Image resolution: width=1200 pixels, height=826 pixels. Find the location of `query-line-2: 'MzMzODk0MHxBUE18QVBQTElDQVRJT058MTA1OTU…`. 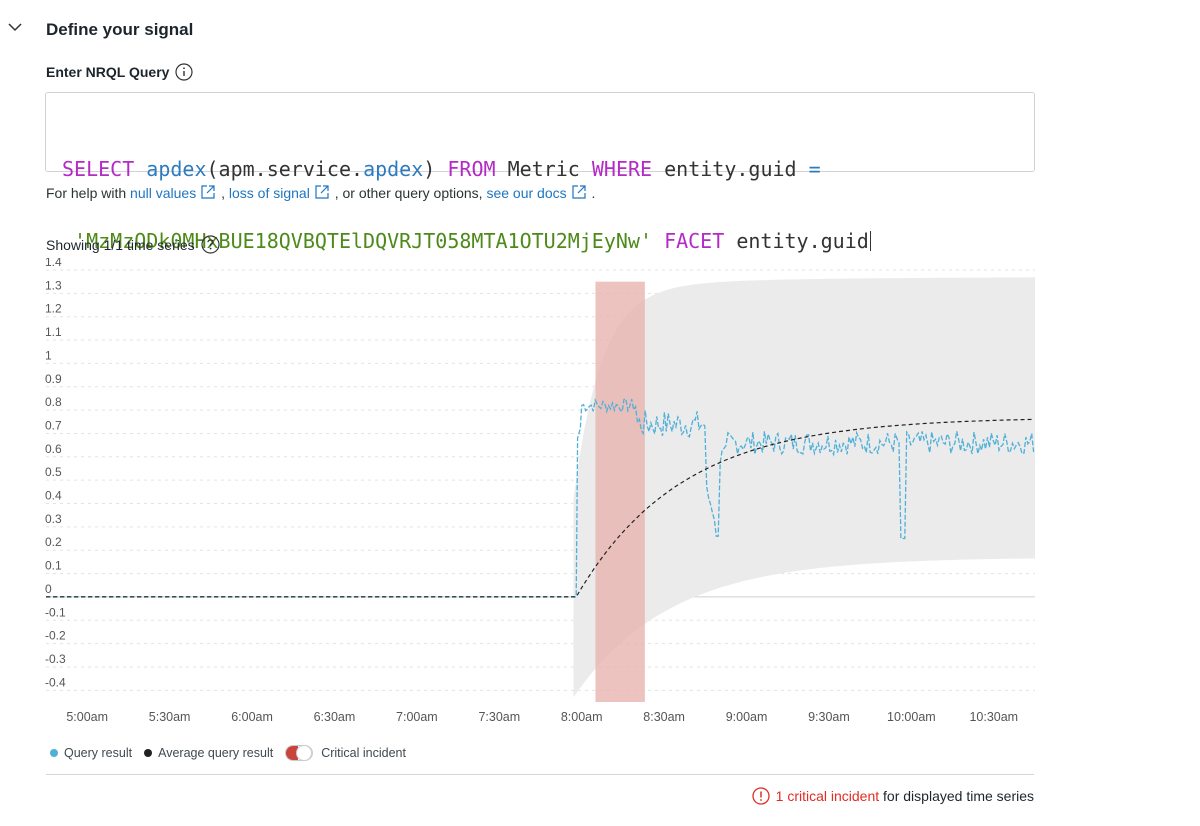

query-line-2: 'MzMzODk0MHxBUE18QVBQTElDQVRJT058MTA1OTU… is located at coordinates (466, 241).